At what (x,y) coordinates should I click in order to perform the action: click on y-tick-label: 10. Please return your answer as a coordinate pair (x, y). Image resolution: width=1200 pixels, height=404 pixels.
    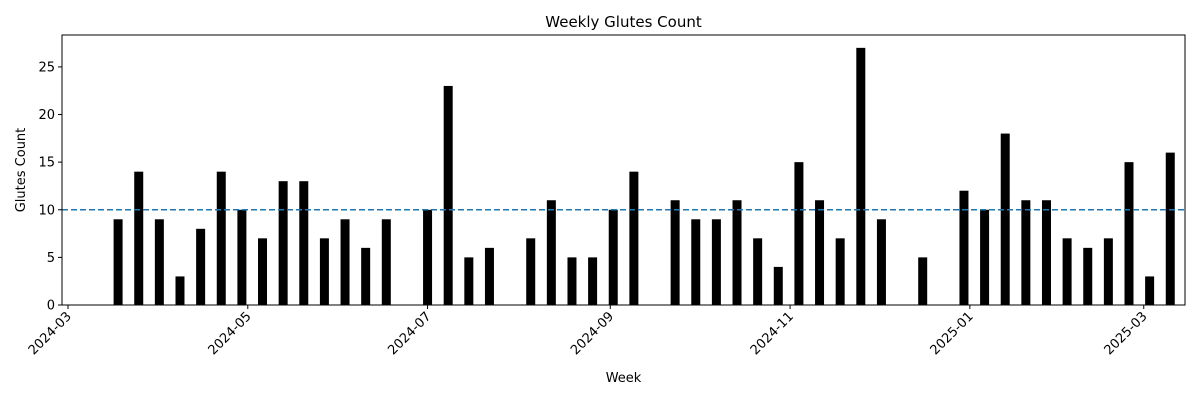
    Looking at the image, I should click on (46, 210).